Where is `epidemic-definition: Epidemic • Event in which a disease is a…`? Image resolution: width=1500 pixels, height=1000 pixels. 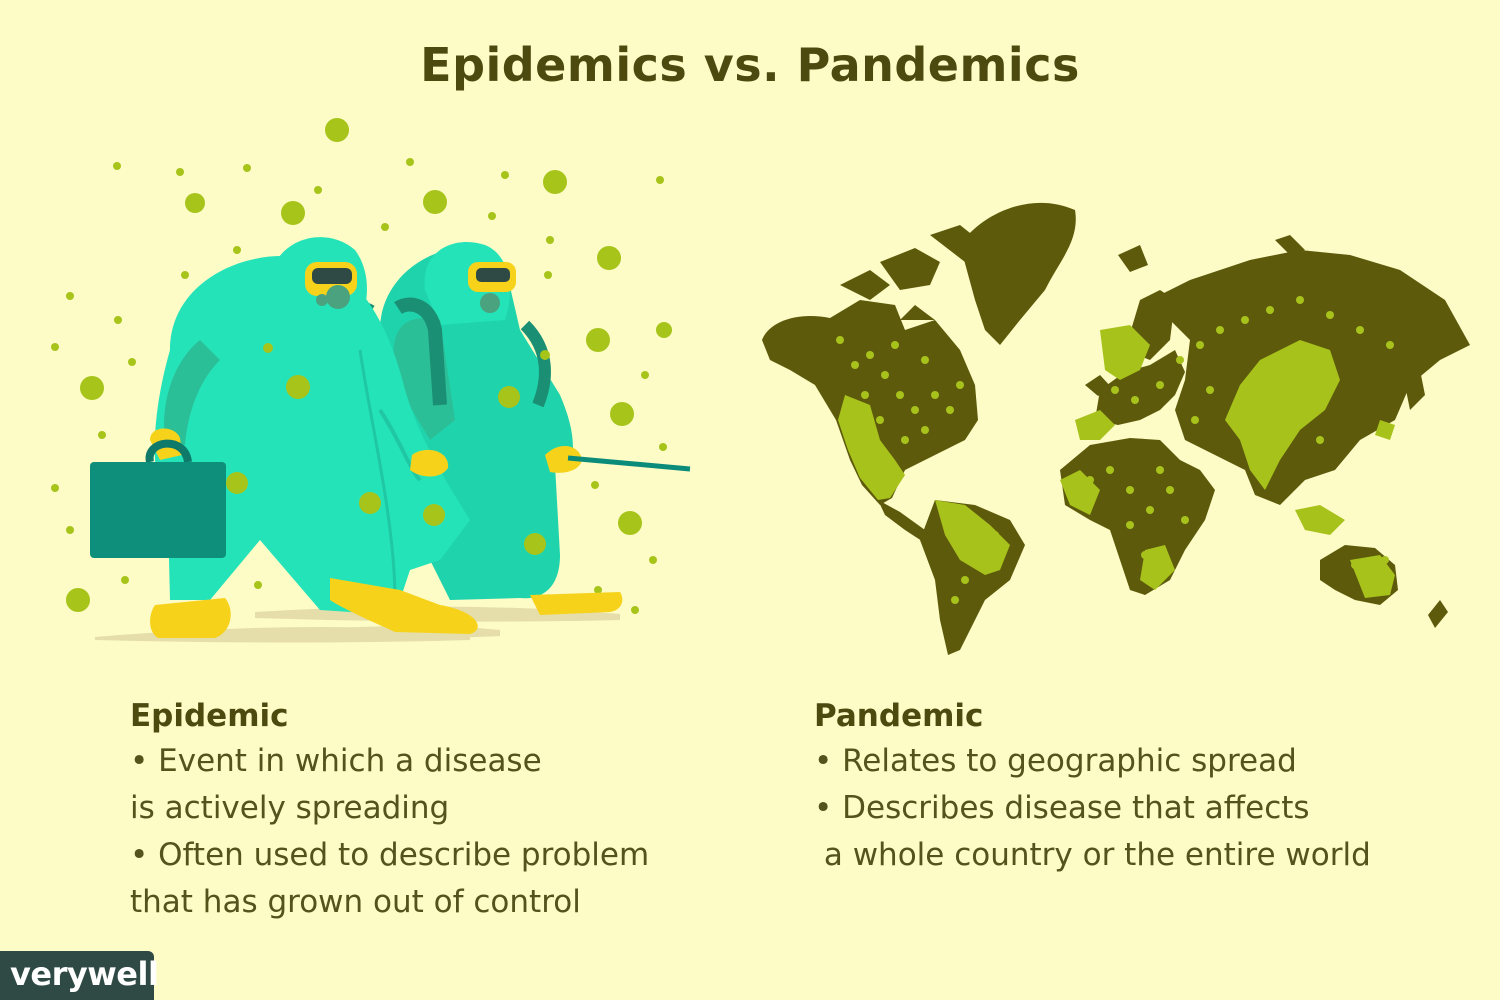
epidemic-definition: Epidemic • Event in which a disease is a… is located at coordinates (389, 812).